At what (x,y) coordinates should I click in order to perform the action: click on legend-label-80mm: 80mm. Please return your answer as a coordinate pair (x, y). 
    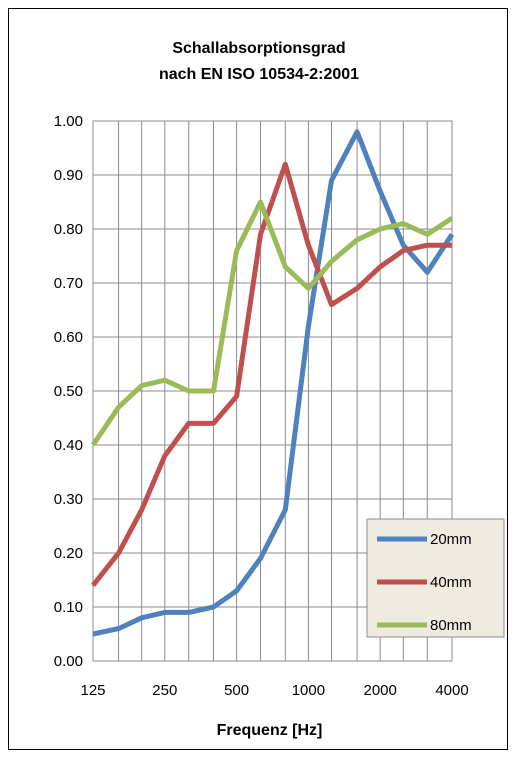
    Looking at the image, I should click on (451, 625).